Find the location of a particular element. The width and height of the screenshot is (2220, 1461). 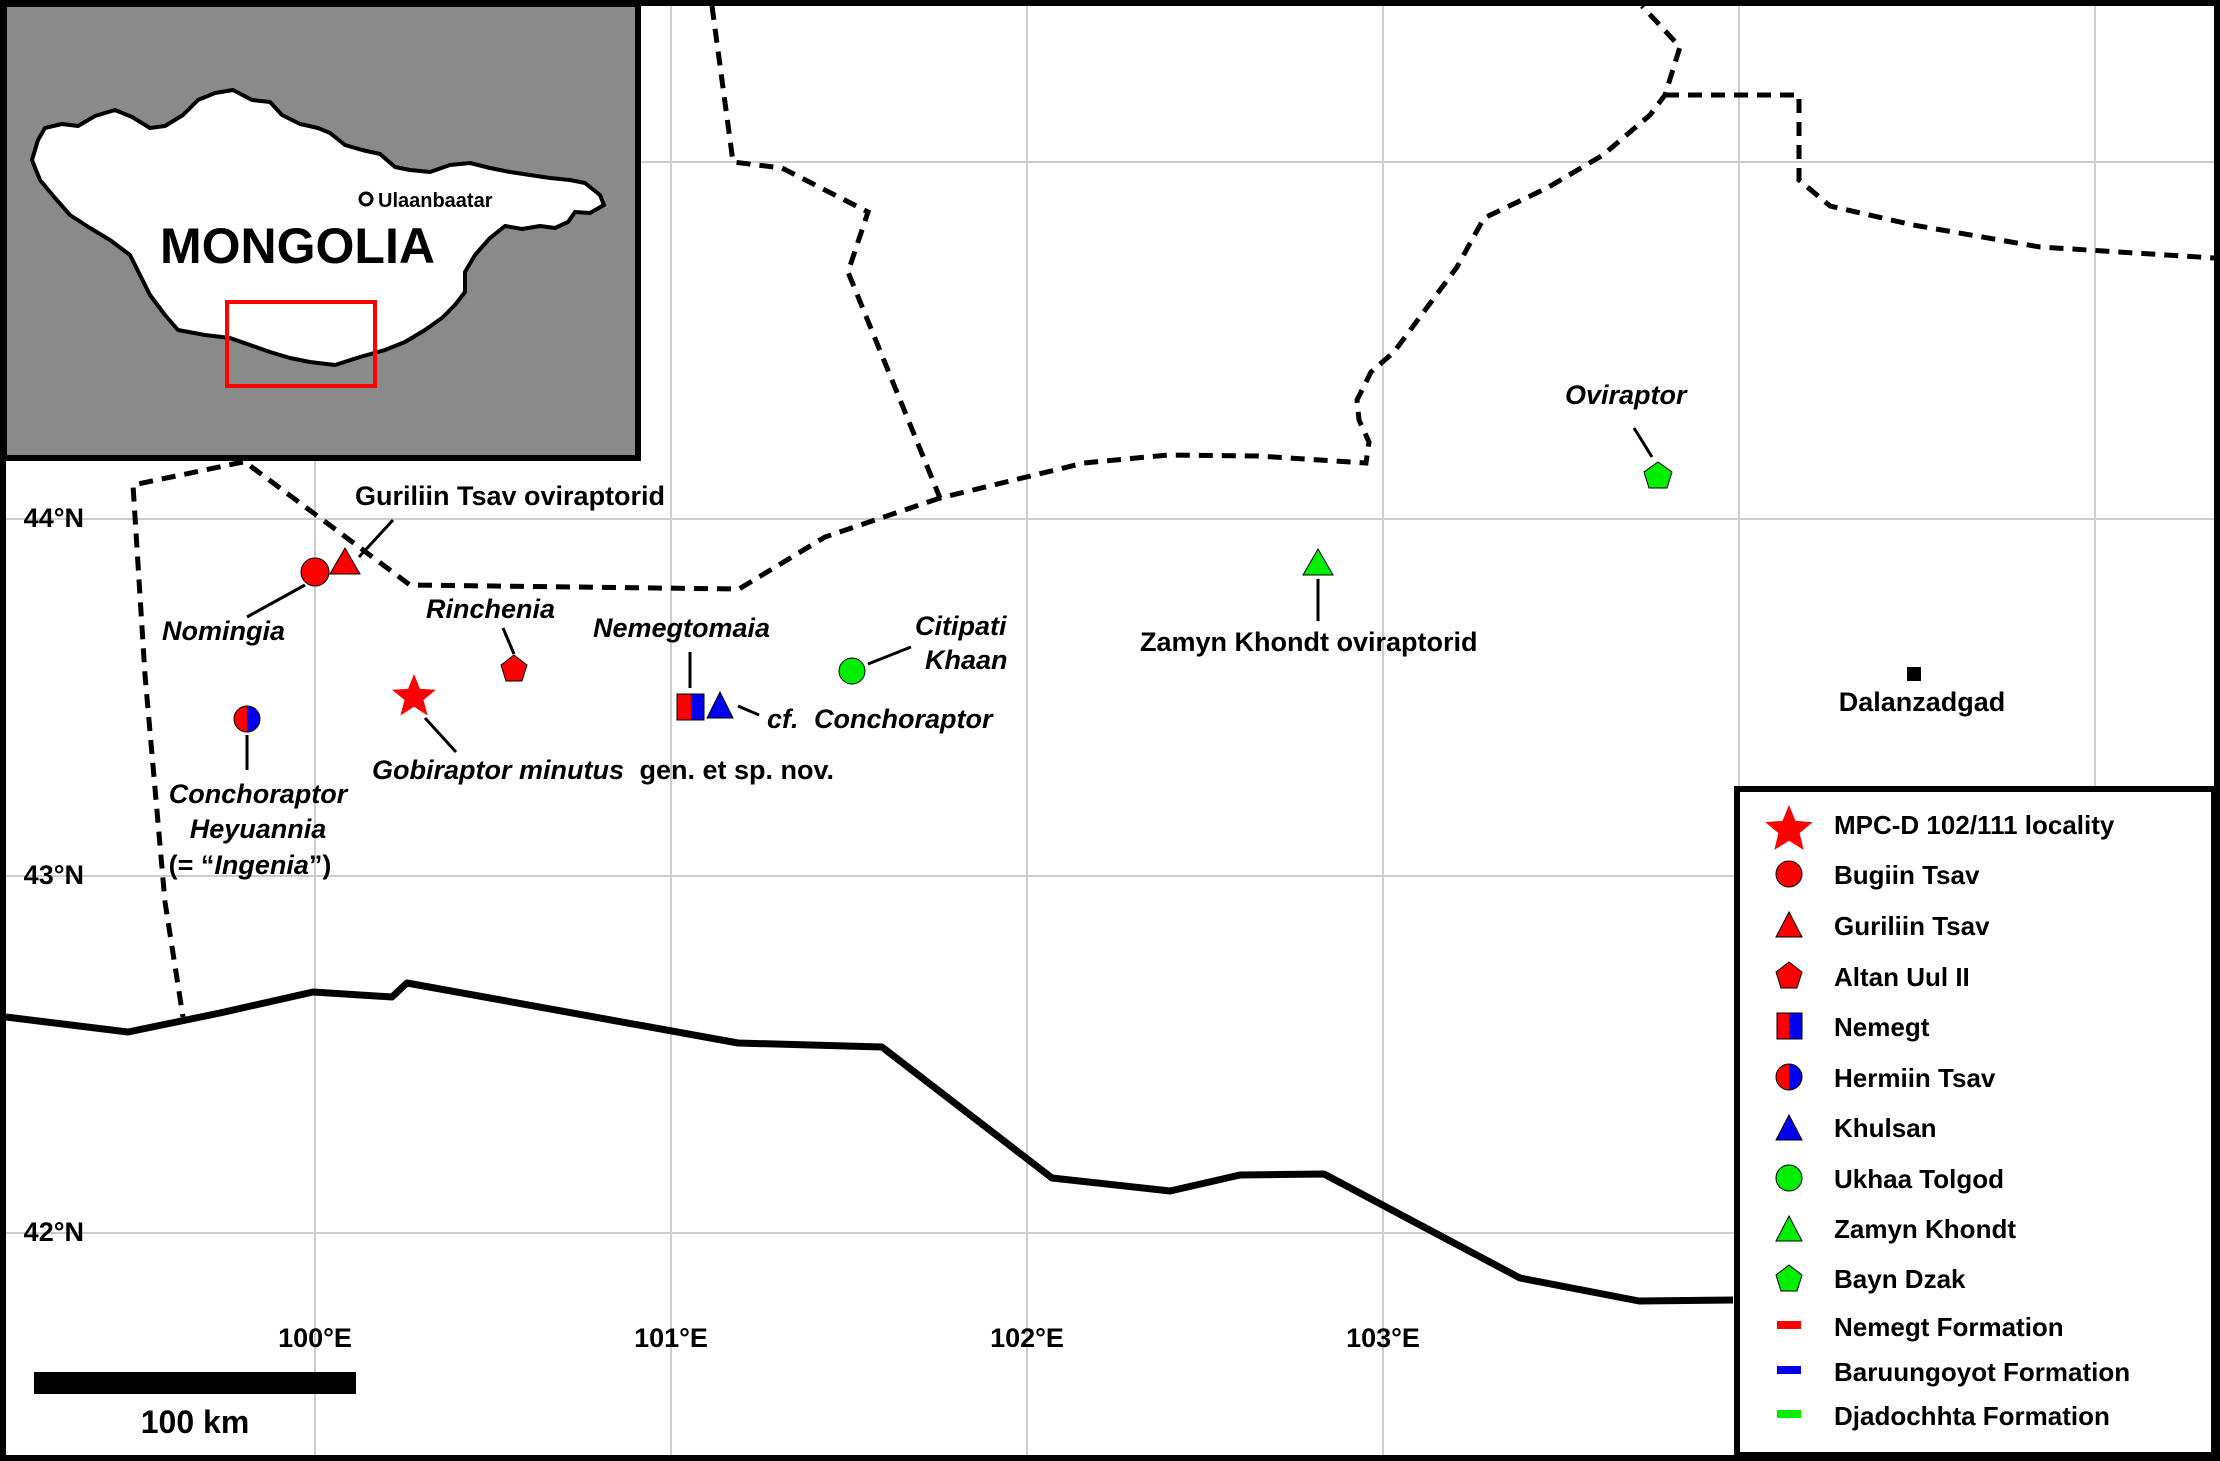

legend-label: Djadochhta Formation is located at coordinates (1972, 1416).